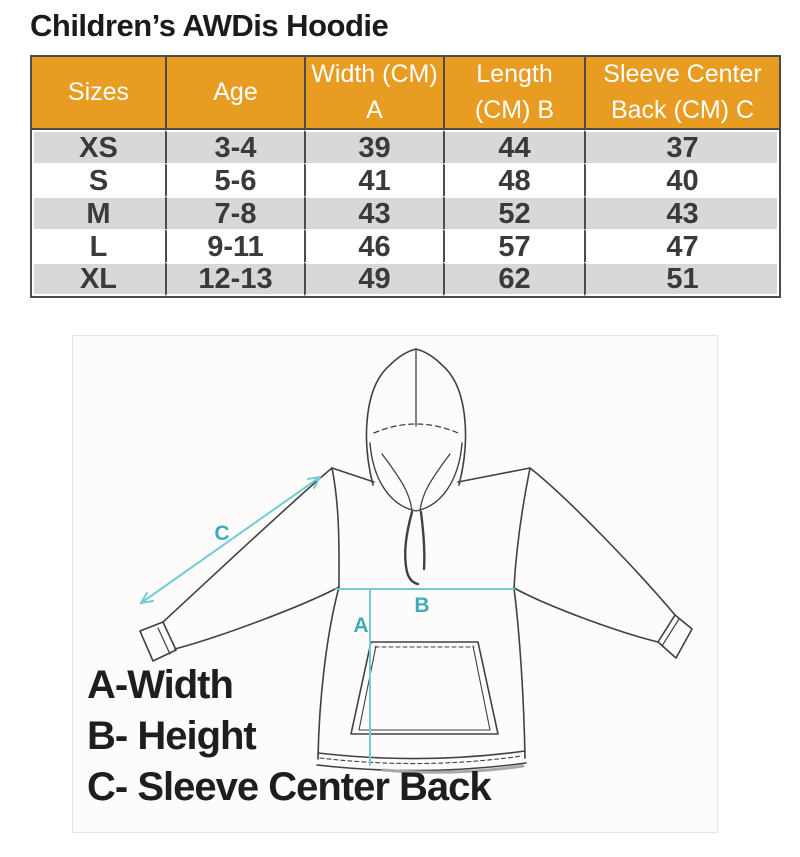  Describe the element at coordinates (681, 245) in the screenshot. I see `table-cell: 47` at that location.